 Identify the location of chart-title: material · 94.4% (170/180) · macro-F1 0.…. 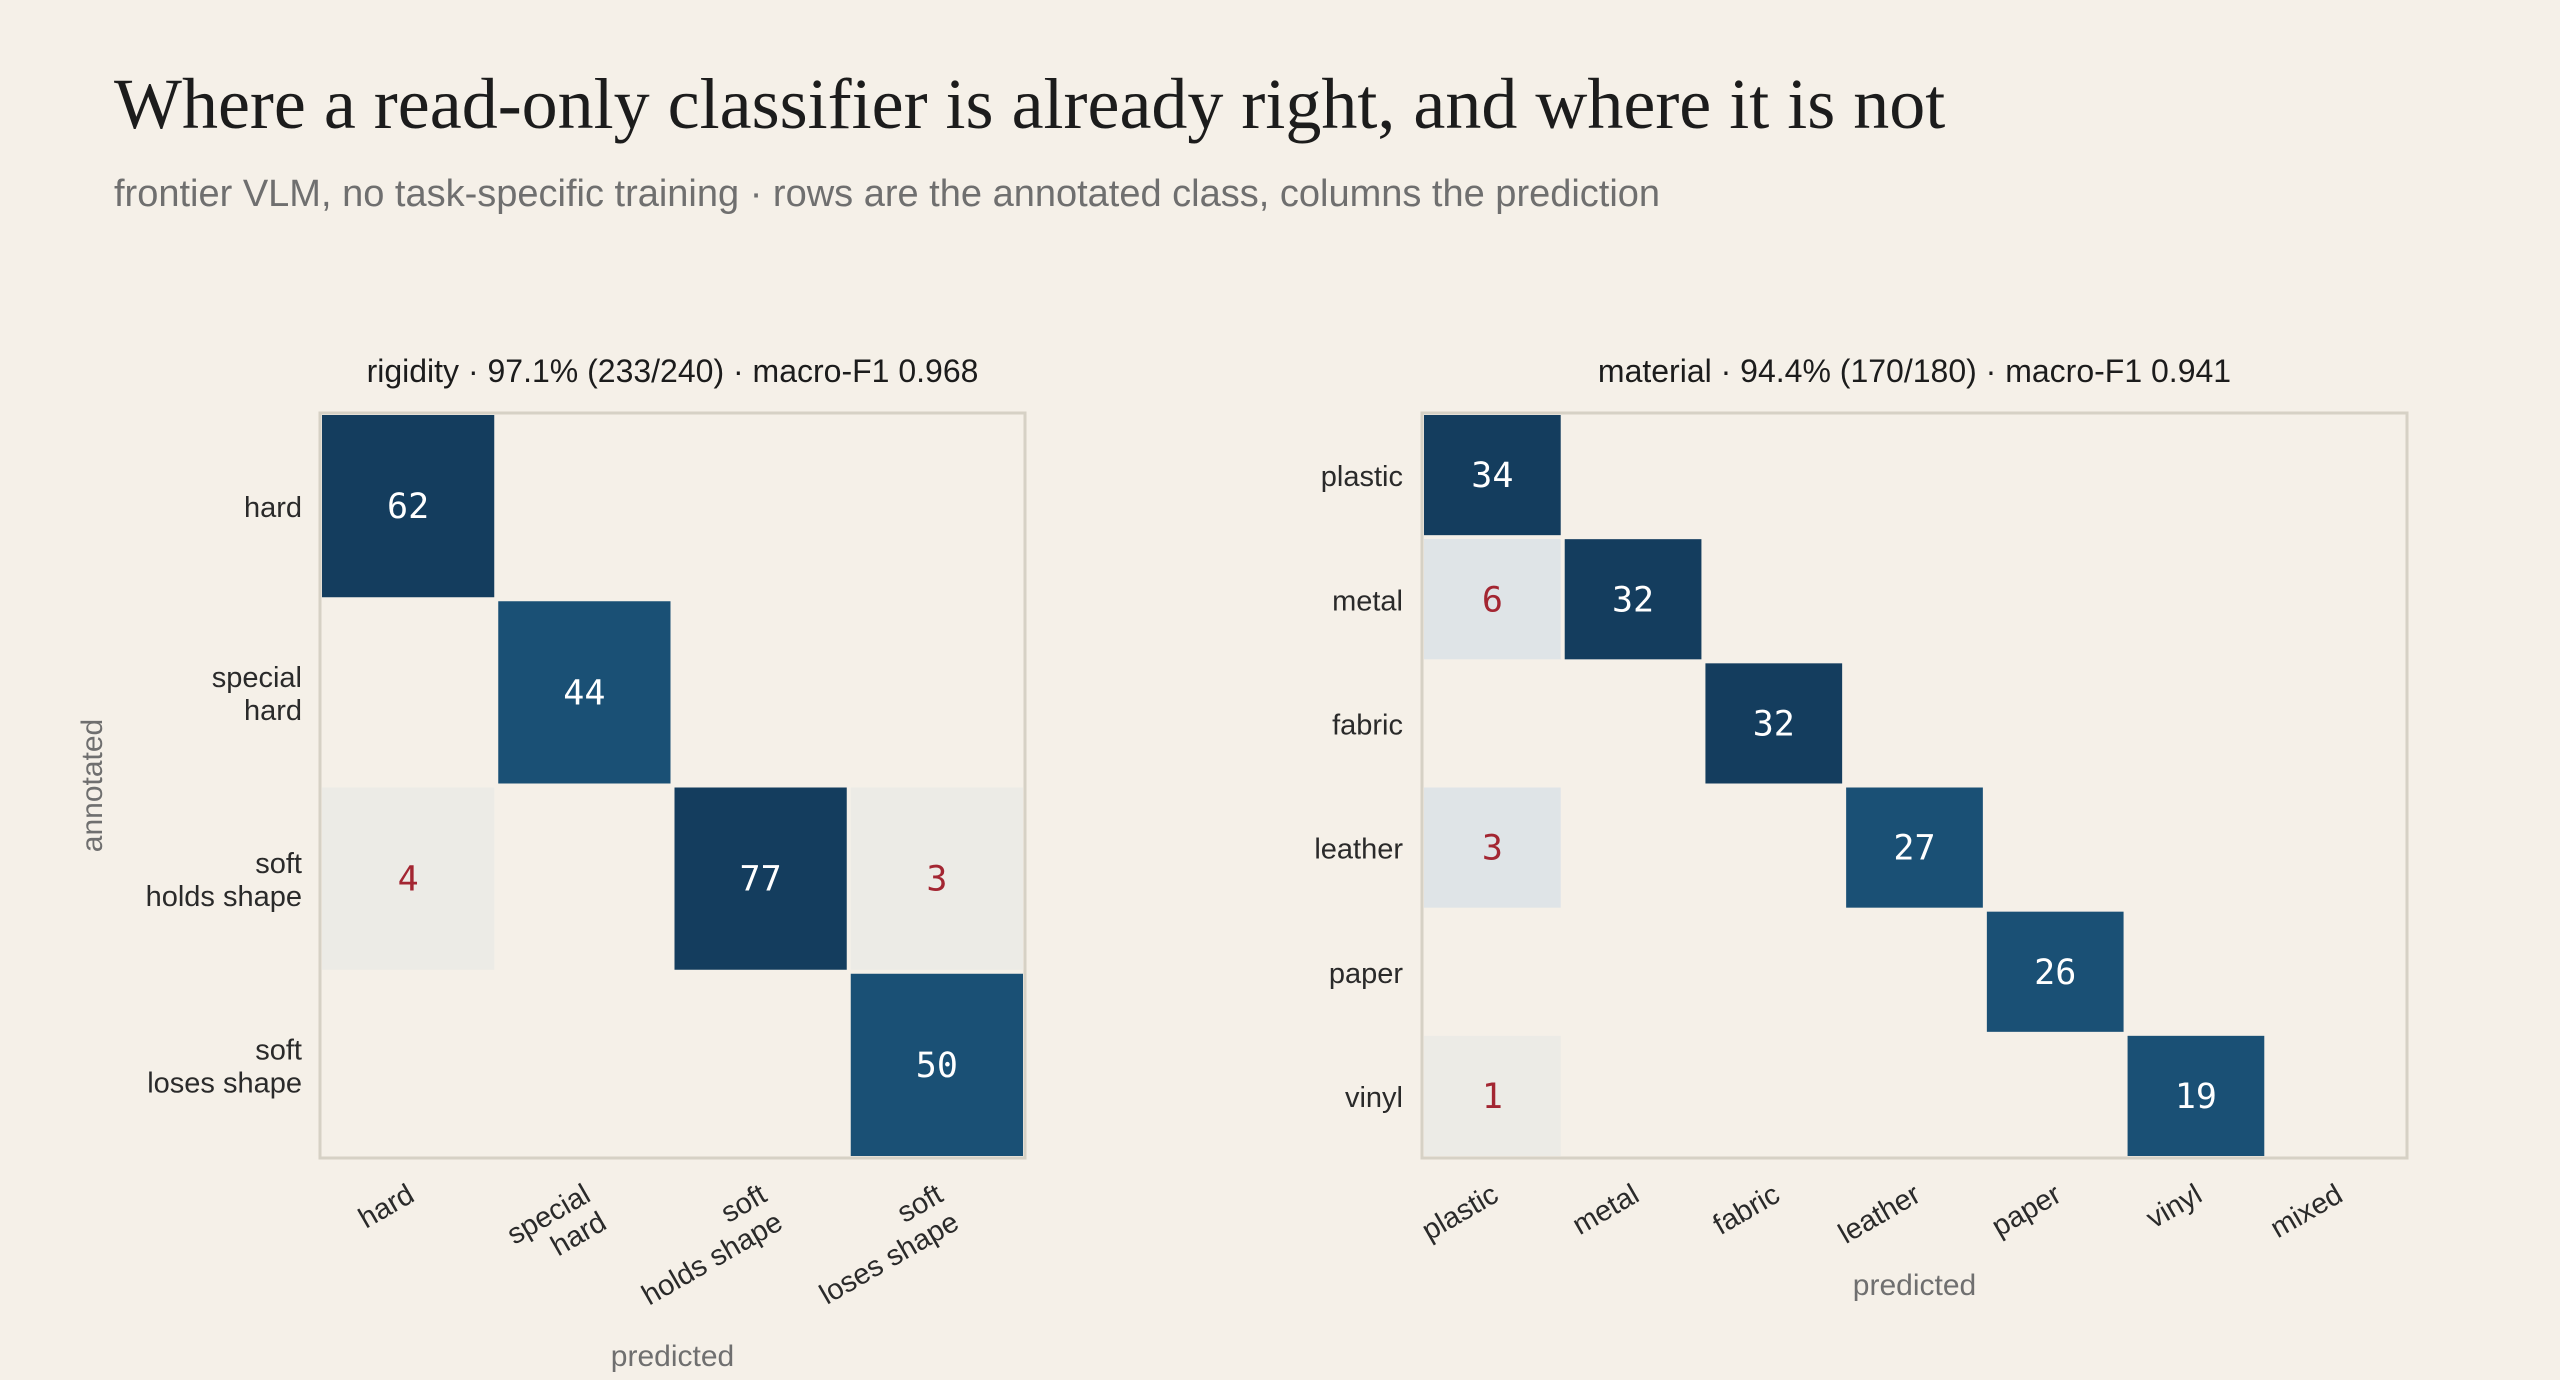
(1914, 371).